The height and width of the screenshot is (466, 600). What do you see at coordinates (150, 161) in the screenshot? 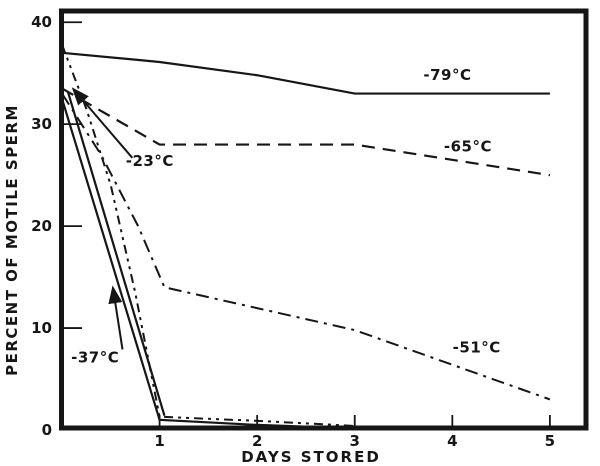
I see `series-label-3: -23°C` at bounding box center [150, 161].